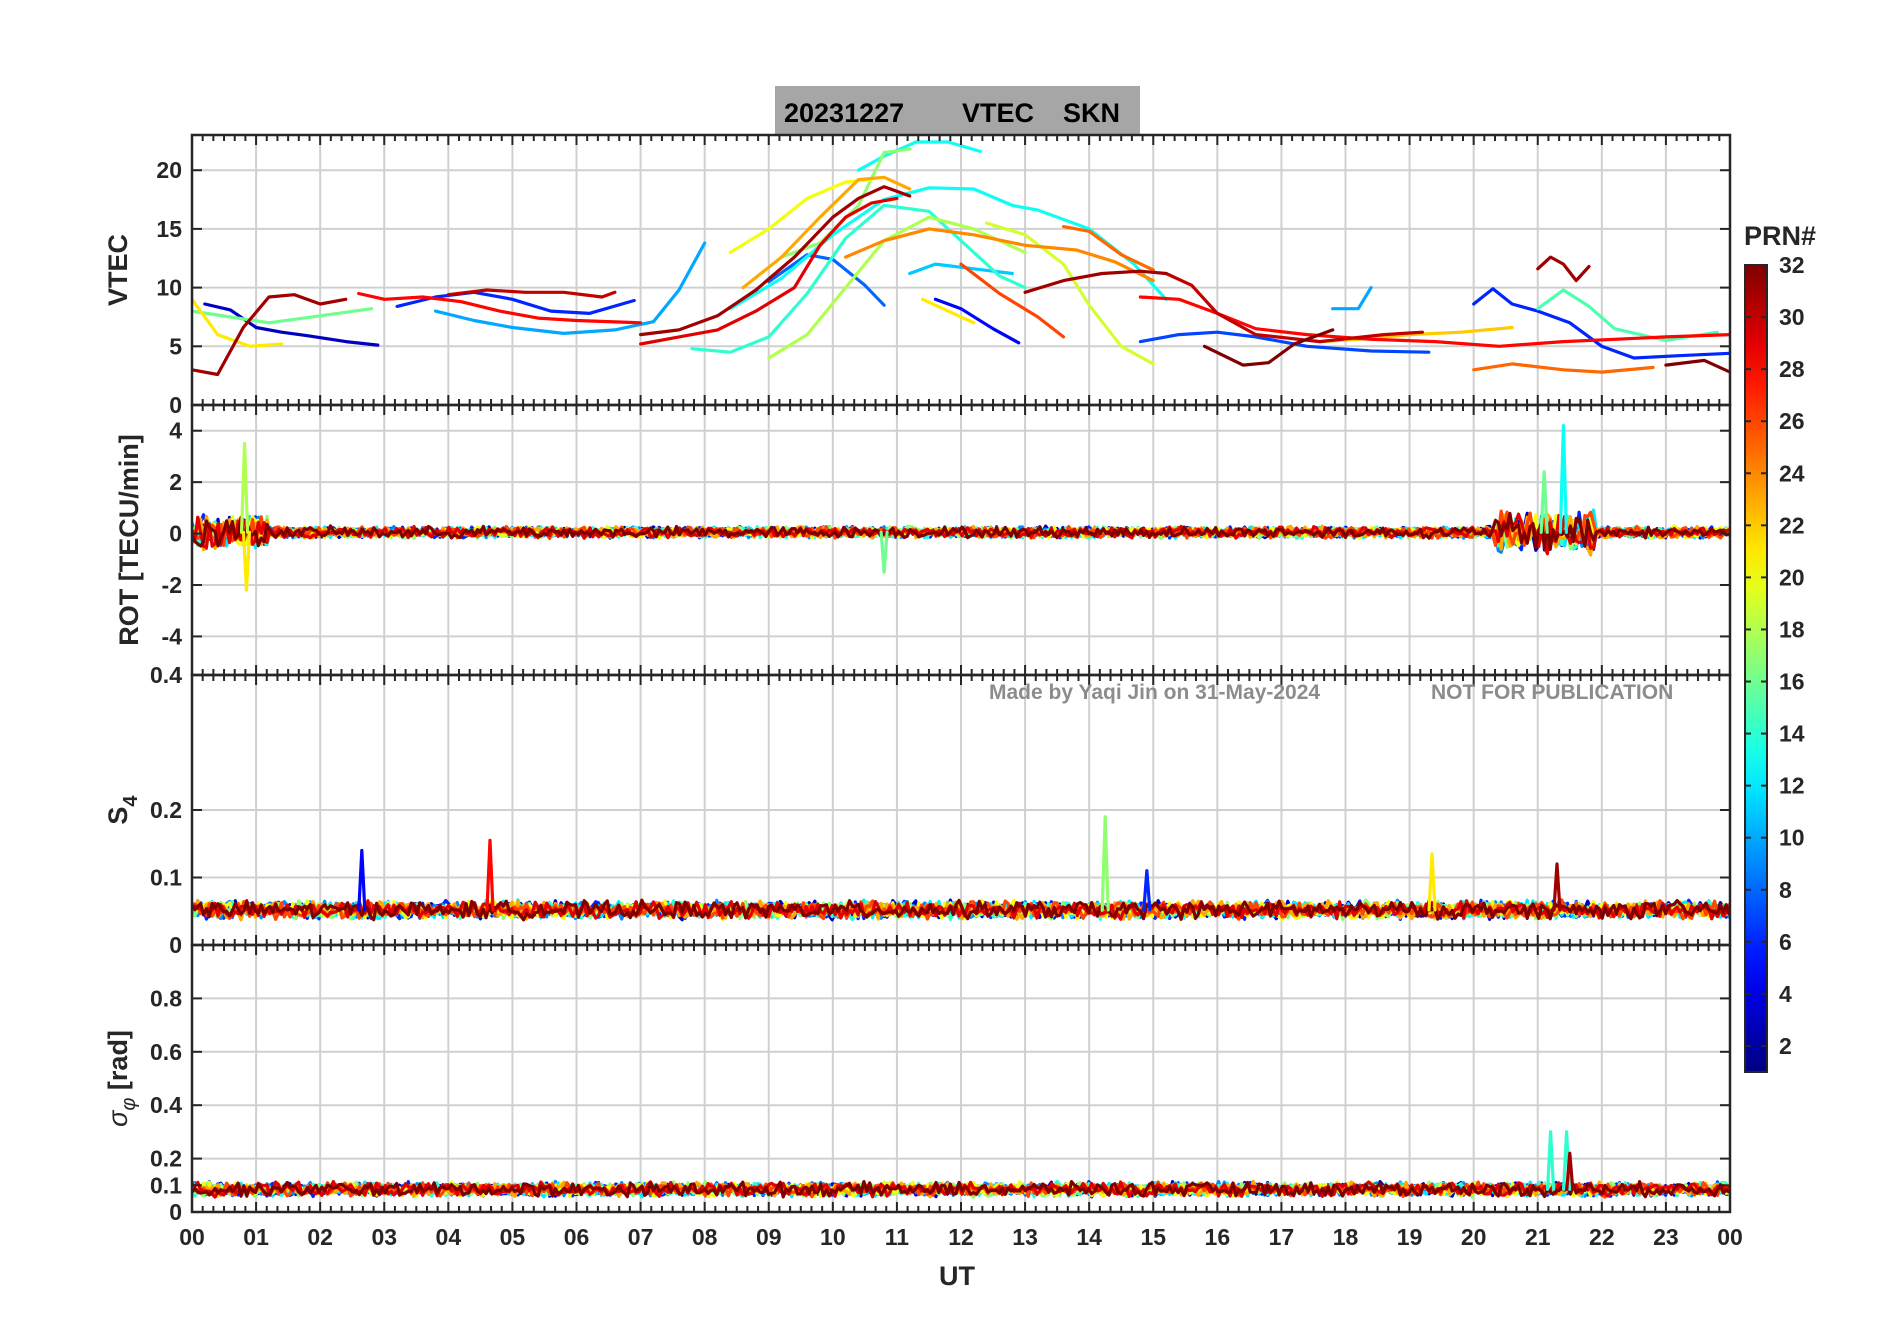 The height and width of the screenshot is (1330, 1902). What do you see at coordinates (169, 288) in the screenshot?
I see `y-tick-label: 10` at bounding box center [169, 288].